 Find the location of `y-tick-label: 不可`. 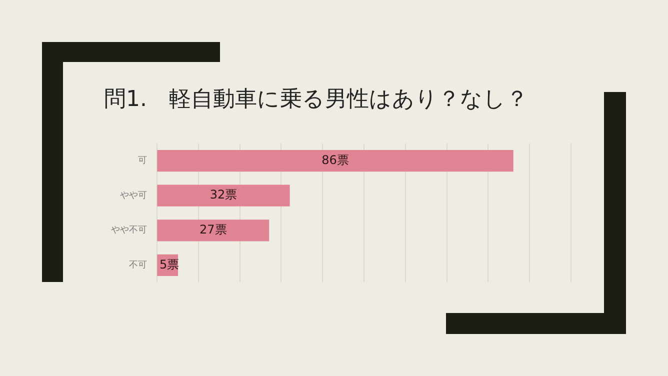

y-tick-label: 不可 is located at coordinates (138, 265).